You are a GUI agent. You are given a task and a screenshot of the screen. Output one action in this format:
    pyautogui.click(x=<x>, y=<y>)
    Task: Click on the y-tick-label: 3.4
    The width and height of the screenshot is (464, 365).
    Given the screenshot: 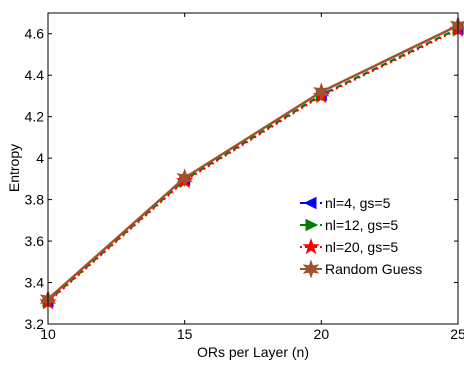 What is the action you would take?
    pyautogui.click(x=35, y=283)
    